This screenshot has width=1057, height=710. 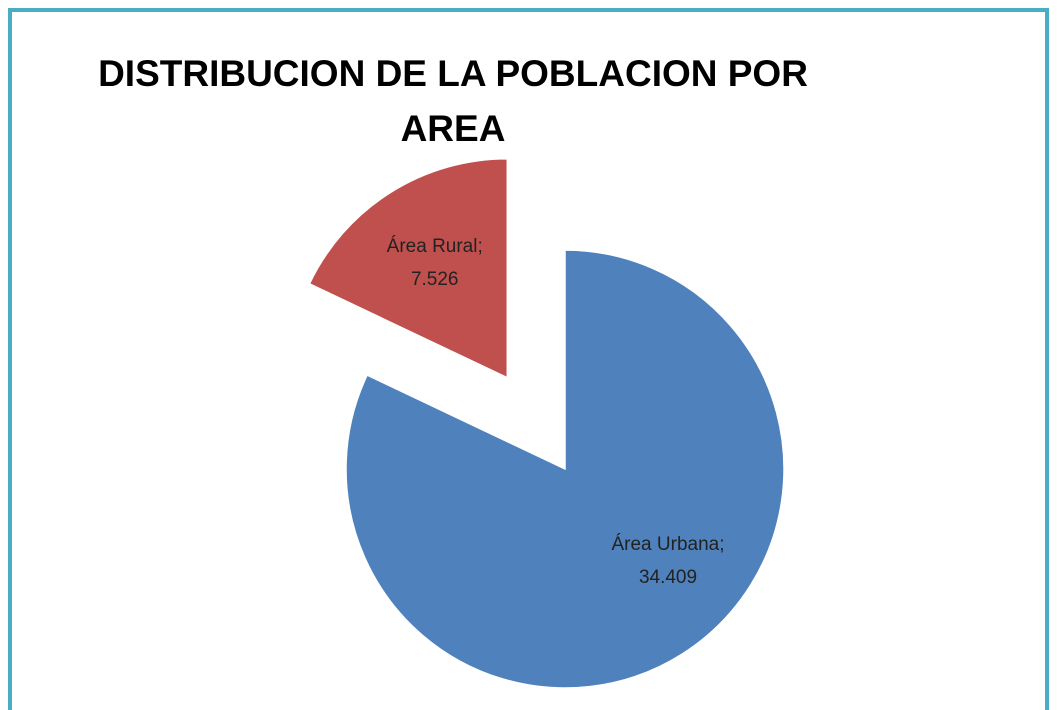 What do you see at coordinates (667, 544) in the screenshot?
I see `data-label-category: Área Urbana;` at bounding box center [667, 544].